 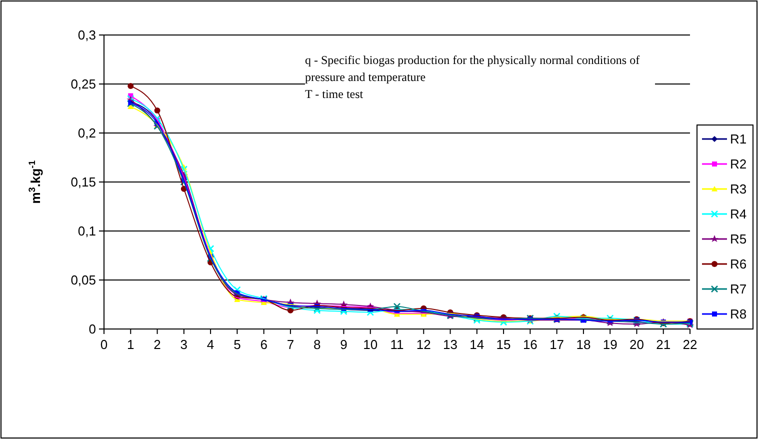 What do you see at coordinates (370, 344) in the screenshot?
I see `x-tick-label: 10` at bounding box center [370, 344].